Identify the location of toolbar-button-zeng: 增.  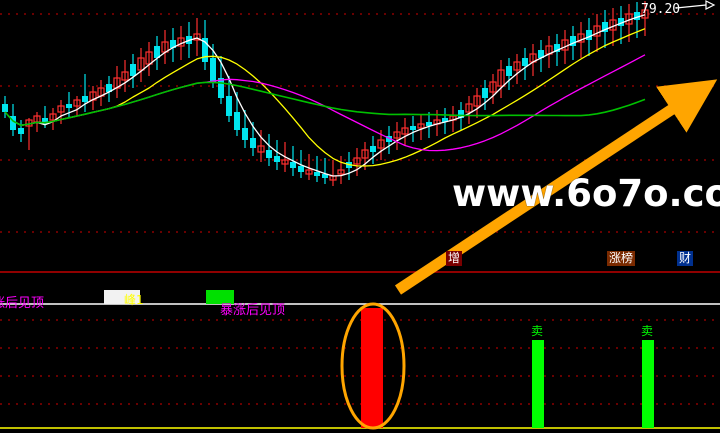
(454, 258).